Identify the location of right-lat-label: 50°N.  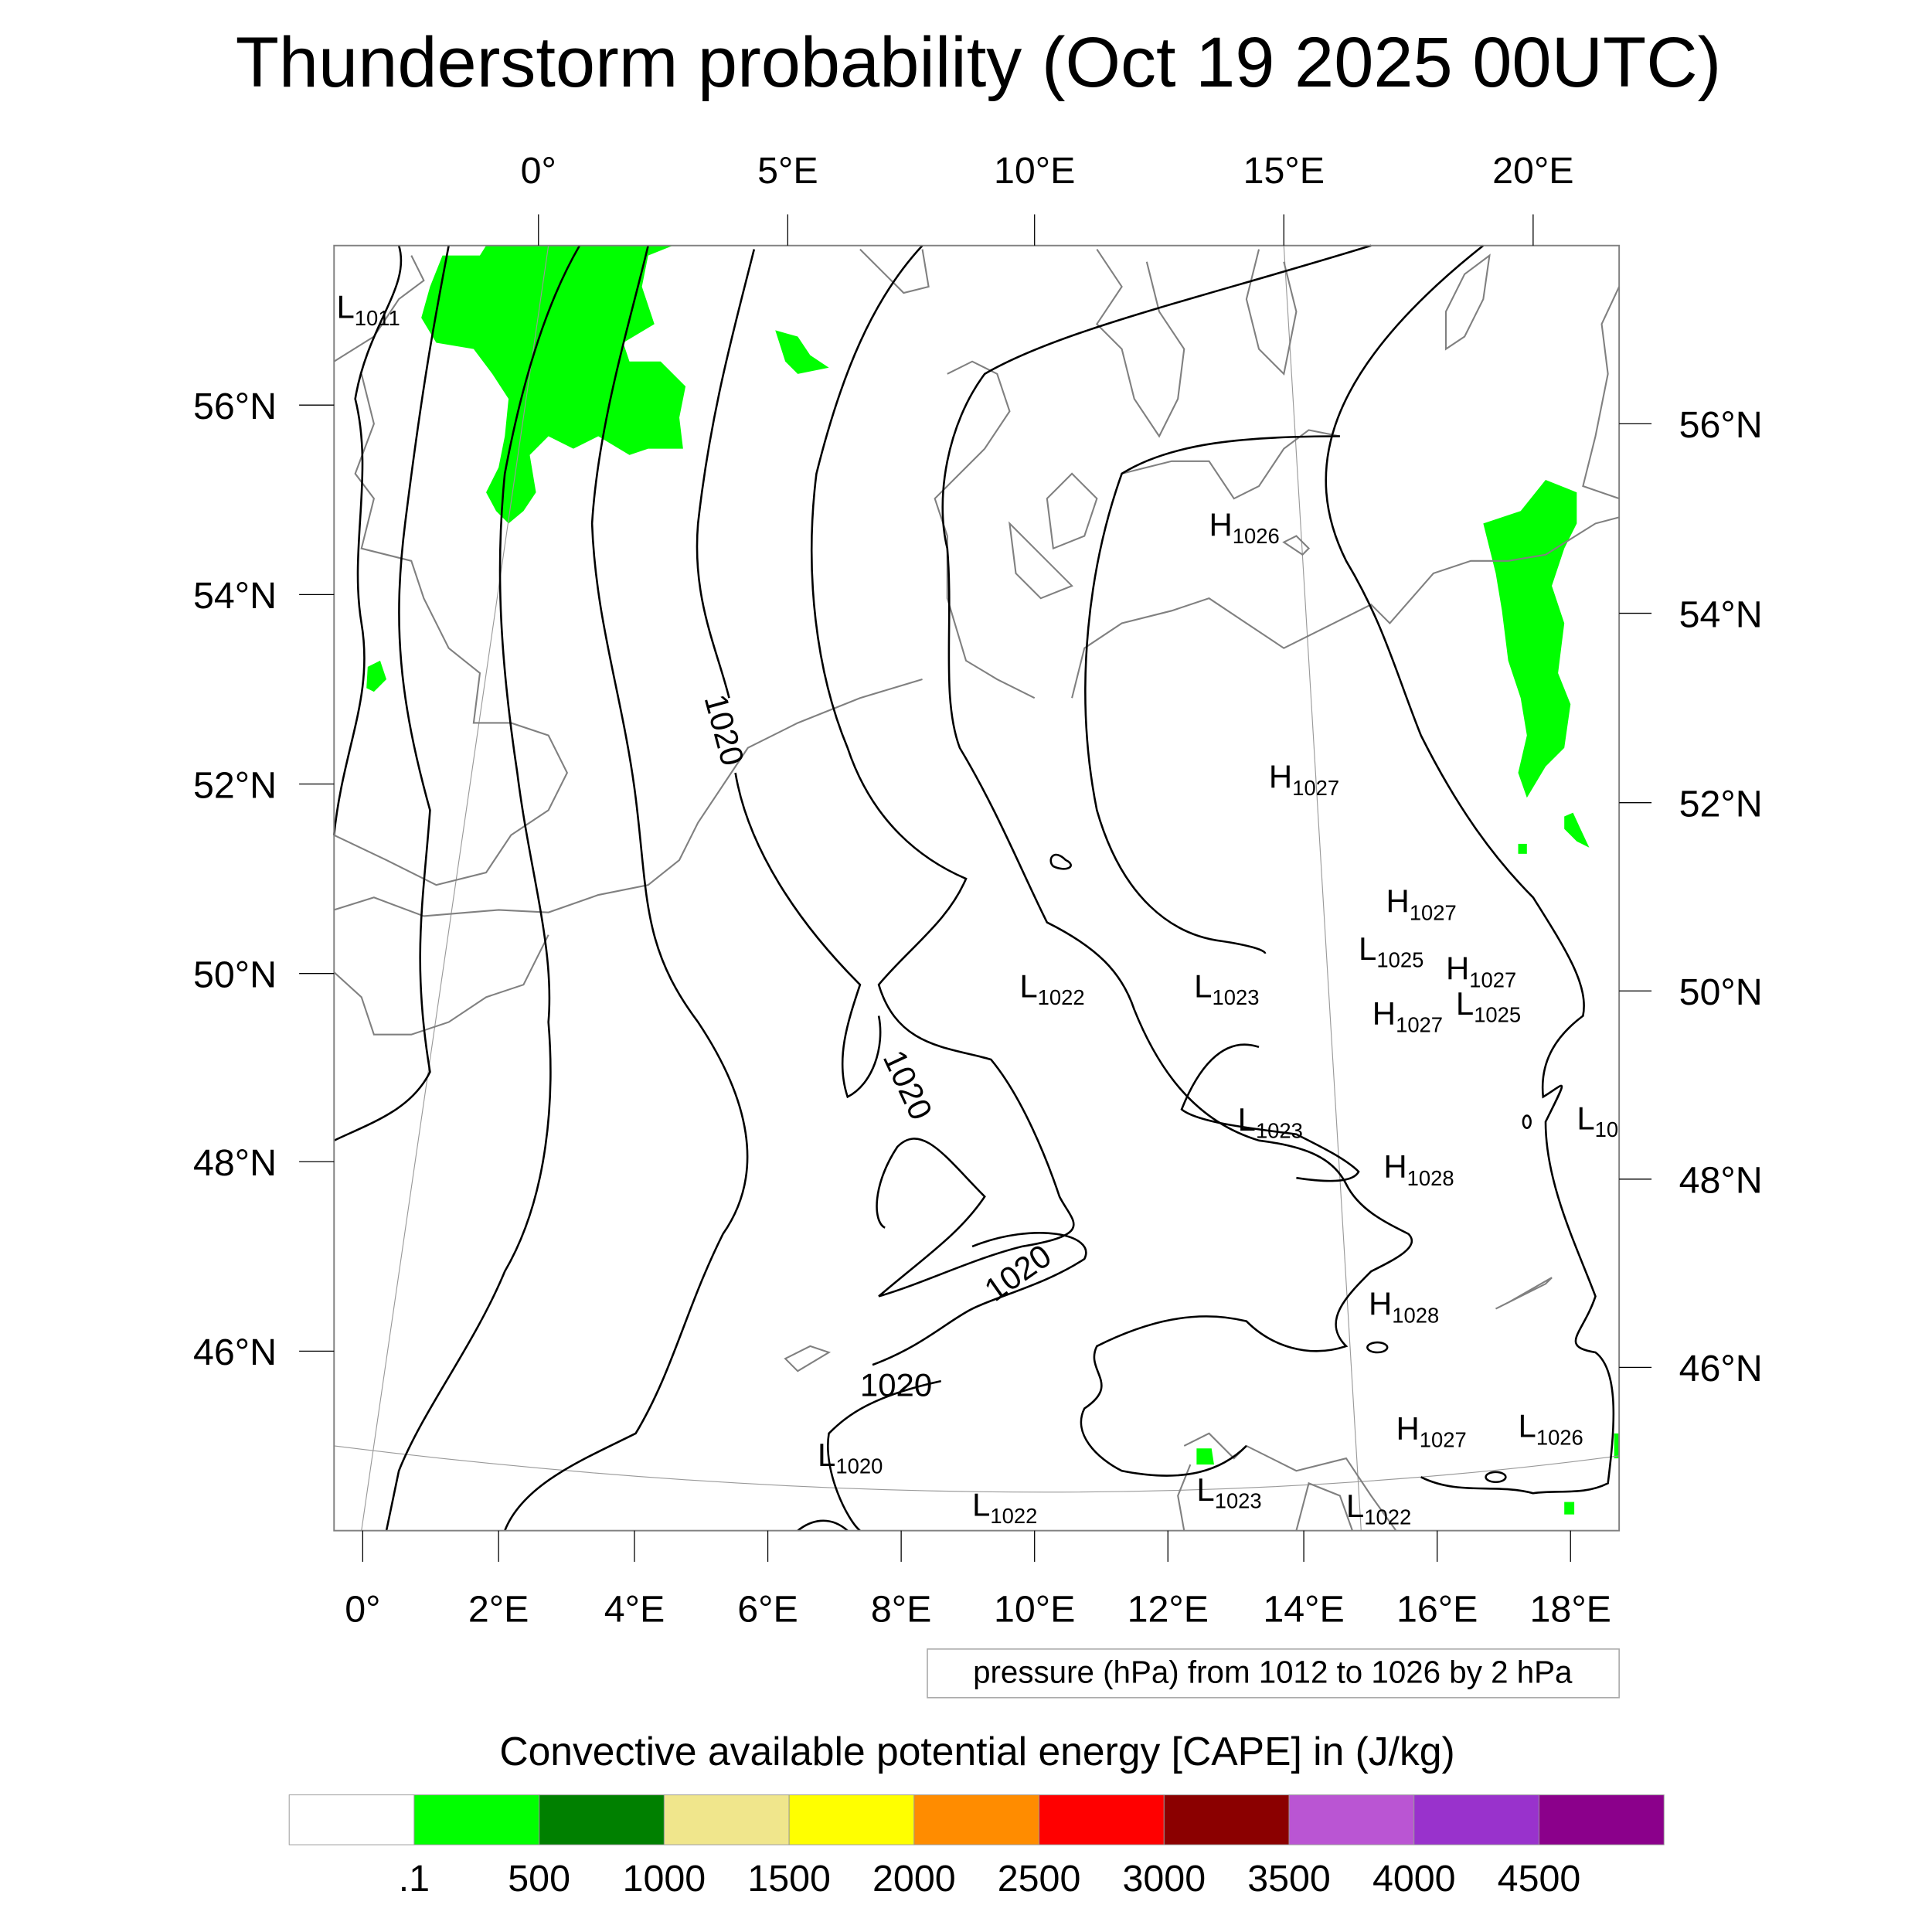
(1721, 992).